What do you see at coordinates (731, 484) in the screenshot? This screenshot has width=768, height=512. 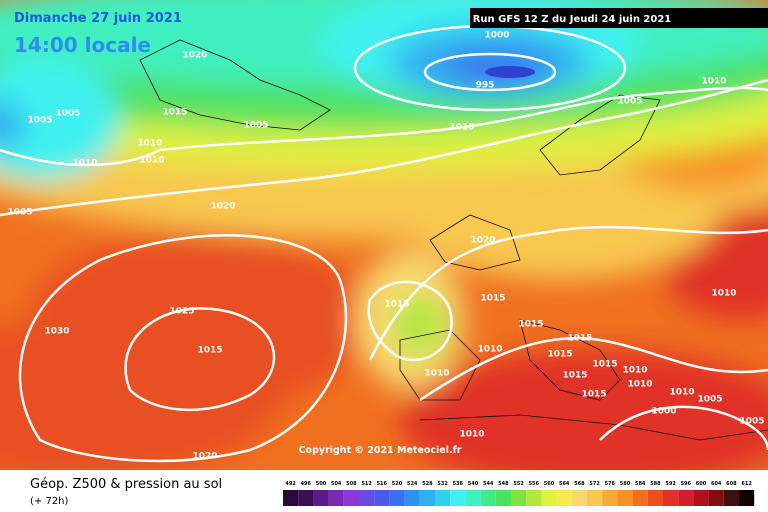 I see `scale-label: 608` at bounding box center [731, 484].